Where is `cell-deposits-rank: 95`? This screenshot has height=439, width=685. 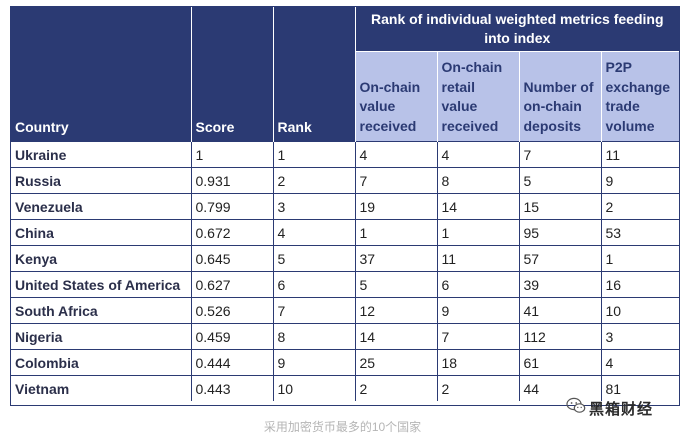
cell-deposits-rank: 95 is located at coordinates (560, 232).